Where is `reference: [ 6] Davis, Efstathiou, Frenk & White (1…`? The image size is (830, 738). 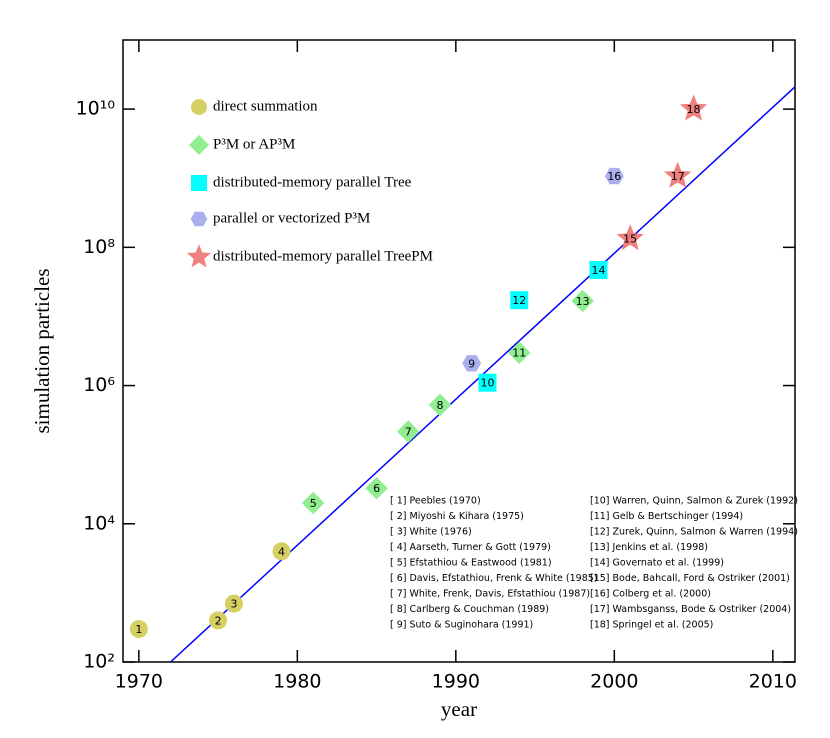
reference: [ 6] Davis, Efstathiou, Frenk & White (1… is located at coordinates (494, 578).